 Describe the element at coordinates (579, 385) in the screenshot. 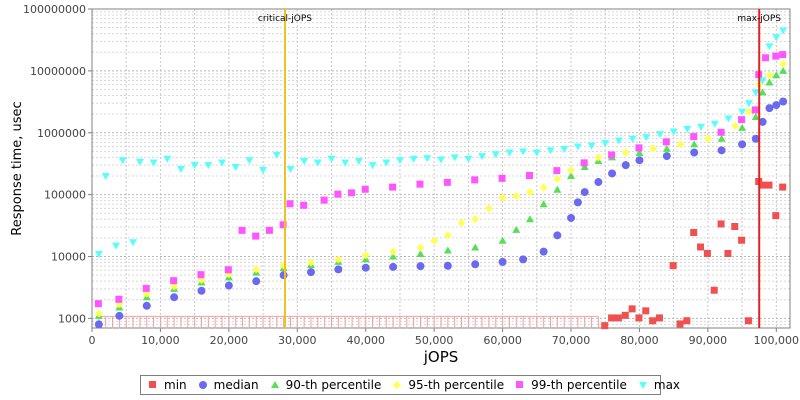

I see `legend-label: 99-th percentile` at that location.